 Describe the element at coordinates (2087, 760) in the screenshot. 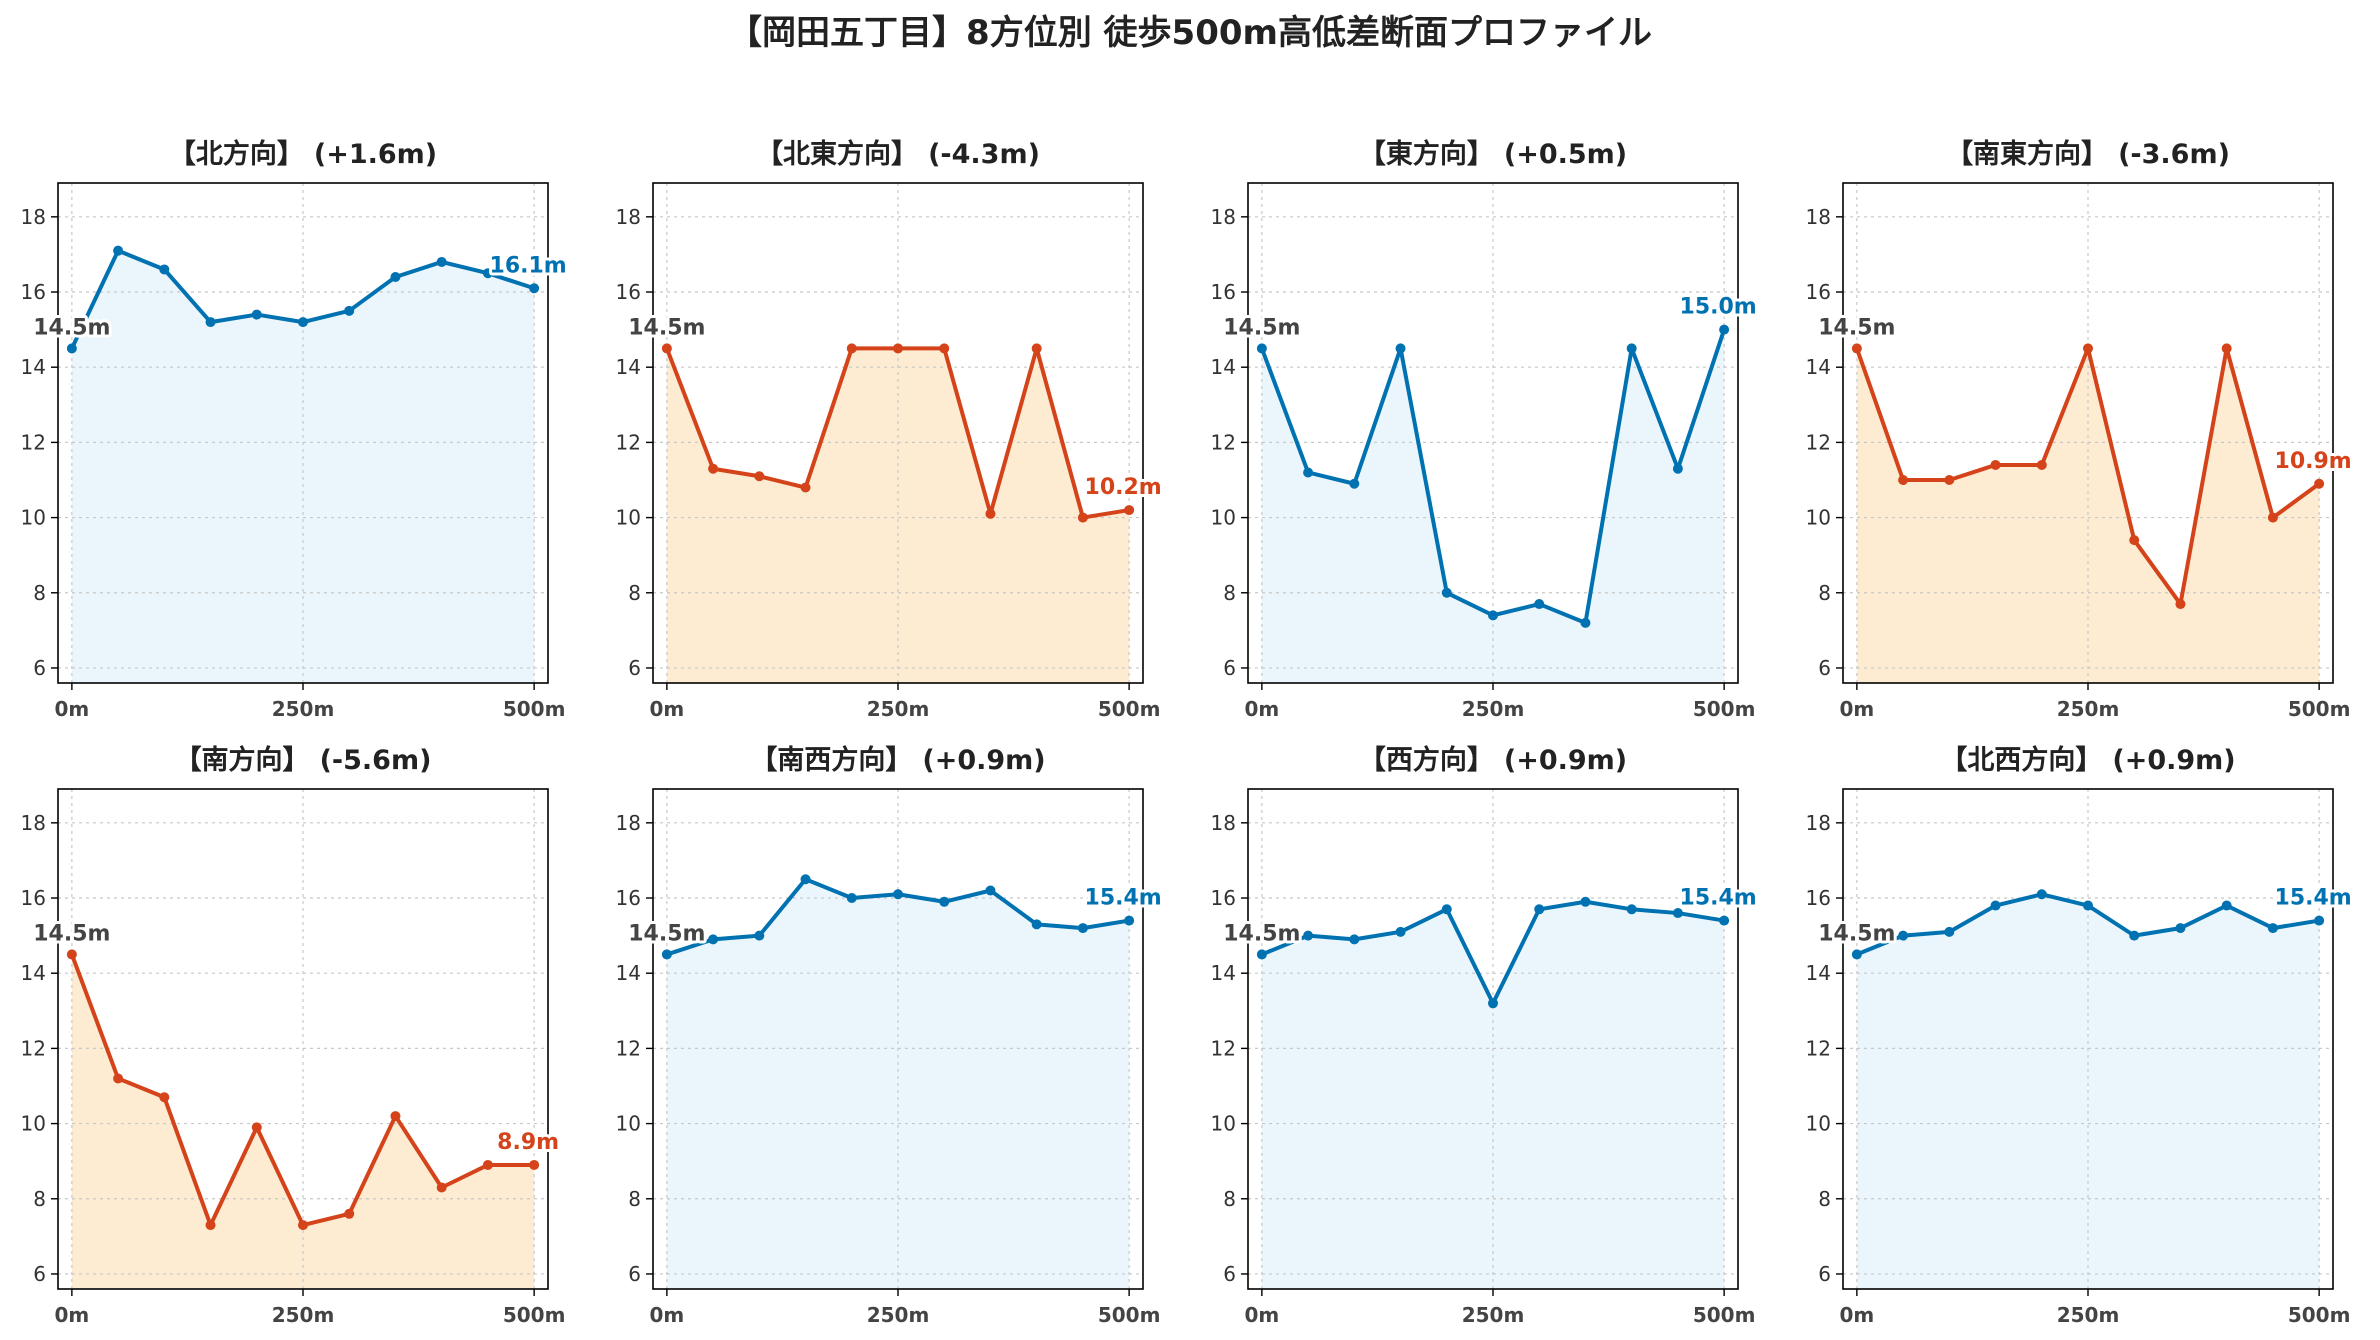

I see `panel-title: 【北西方向】 (+0.9m)` at that location.